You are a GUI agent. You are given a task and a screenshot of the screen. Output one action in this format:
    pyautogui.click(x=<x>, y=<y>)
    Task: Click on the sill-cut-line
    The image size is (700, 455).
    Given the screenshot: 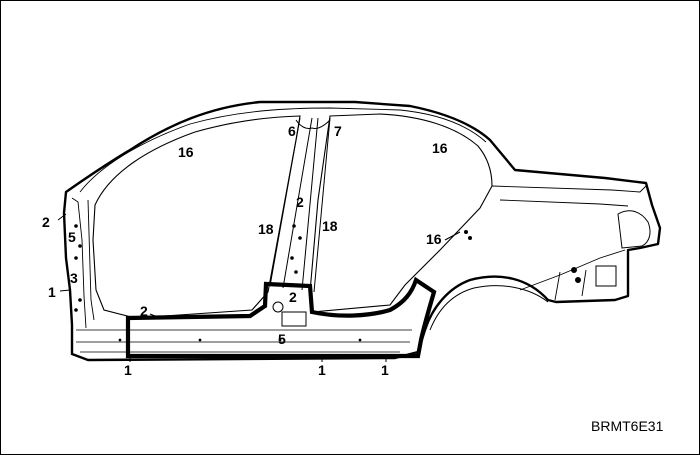 What is the action you would take?
    pyautogui.click(x=281, y=317)
    